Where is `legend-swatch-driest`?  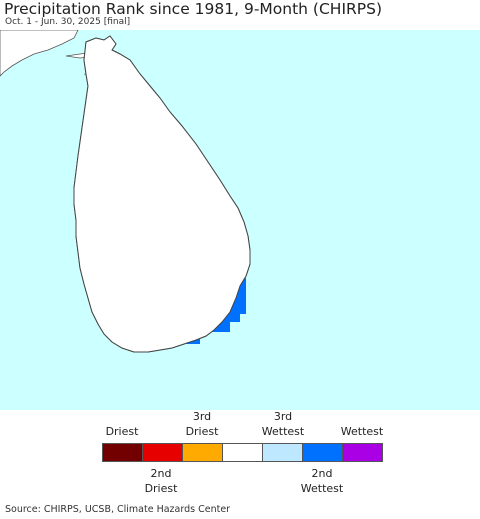 legend-swatch-driest is located at coordinates (122, 452).